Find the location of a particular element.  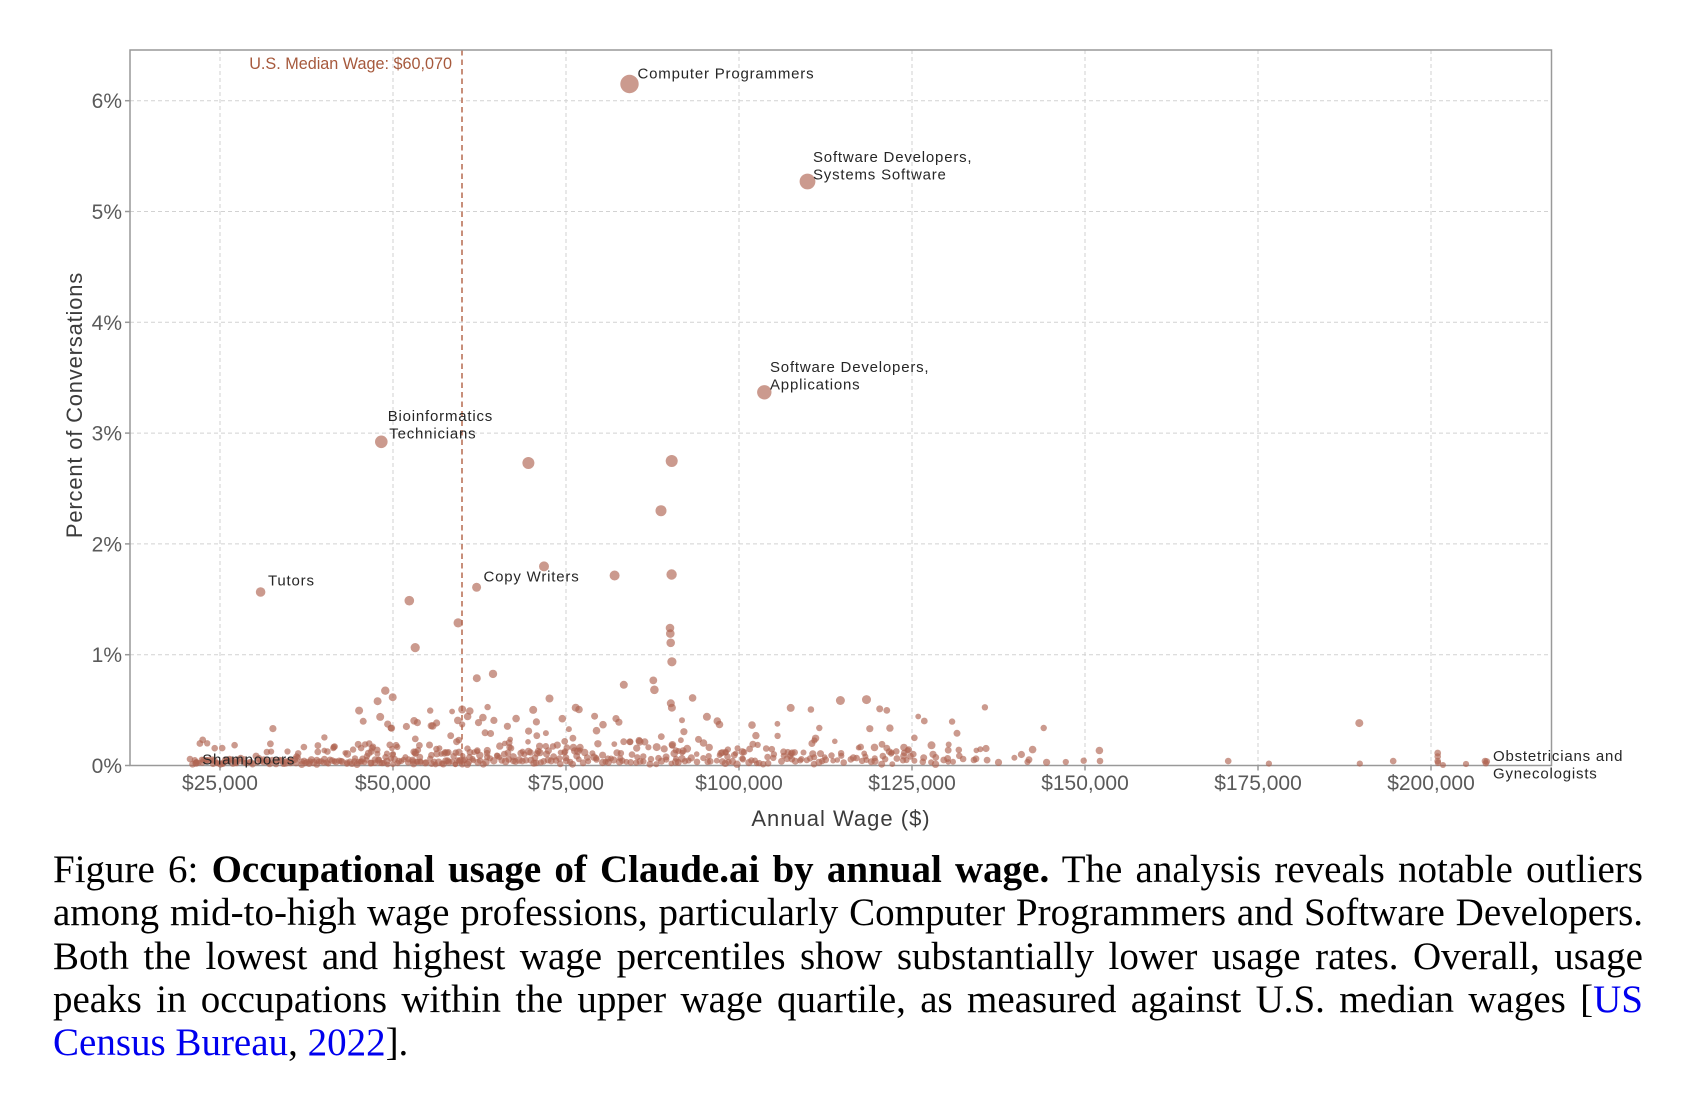

svg-text: Bioinformatics is located at coordinates (440, 416).